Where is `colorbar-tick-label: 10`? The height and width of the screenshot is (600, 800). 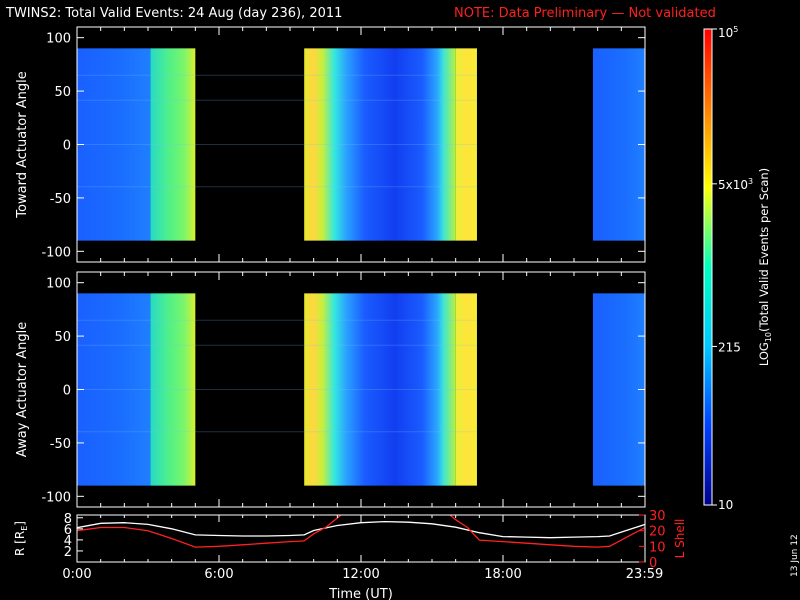
colorbar-tick-label: 10 is located at coordinates (725, 505).